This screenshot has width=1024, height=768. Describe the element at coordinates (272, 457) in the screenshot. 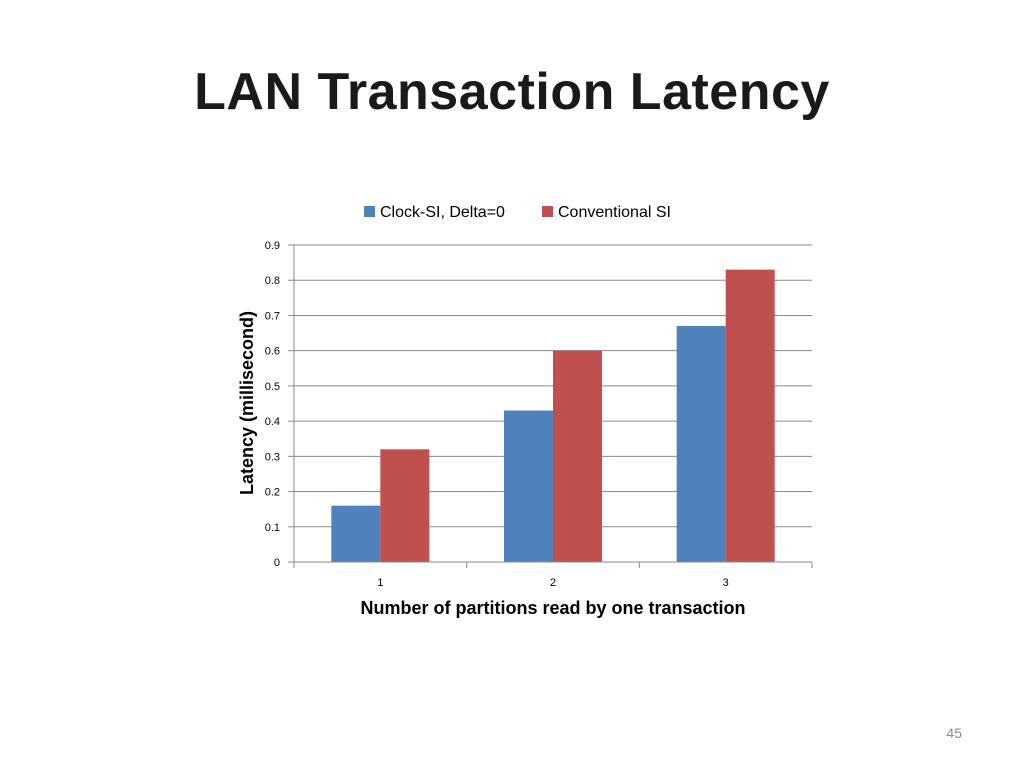

I see `y-tick-label: 0.3` at that location.